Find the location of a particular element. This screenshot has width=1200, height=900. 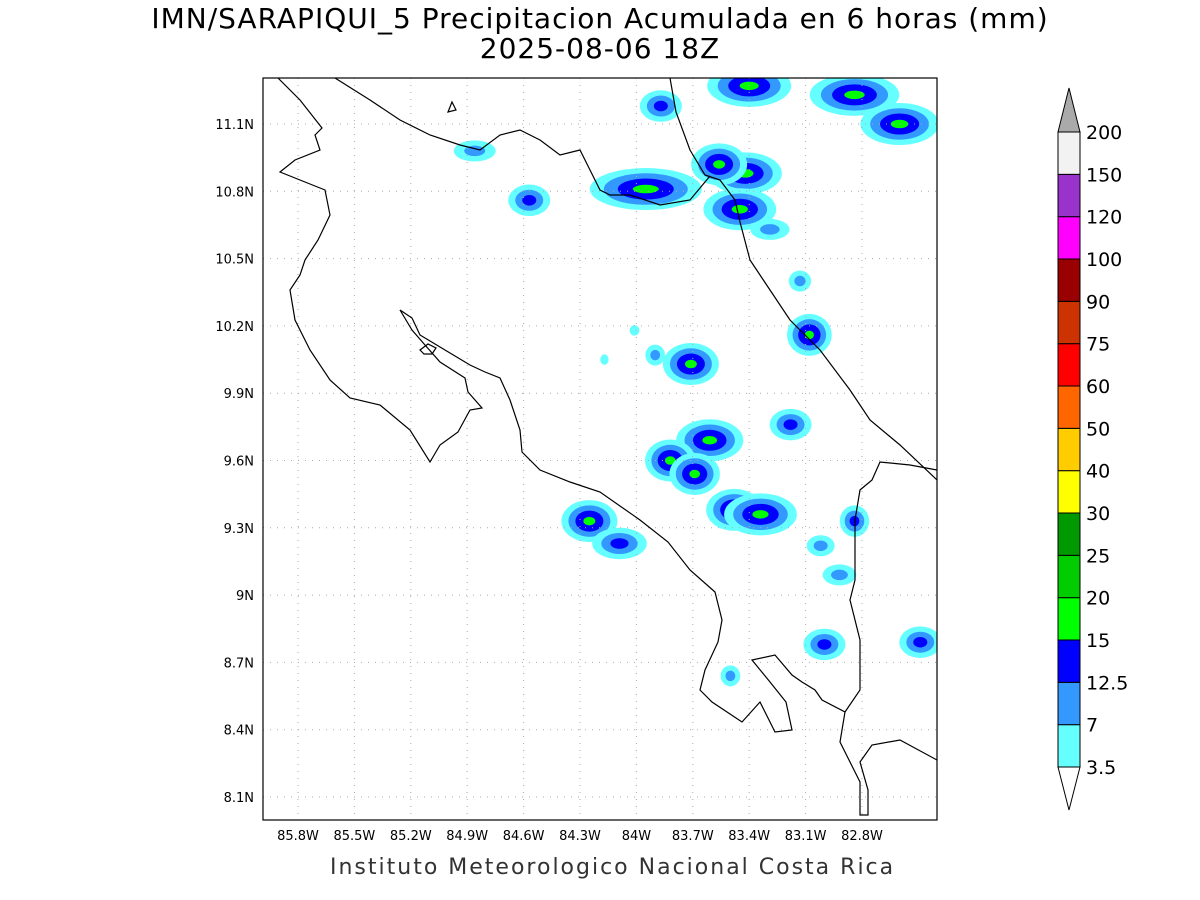

colorbar-label: 90 is located at coordinates (1098, 302).